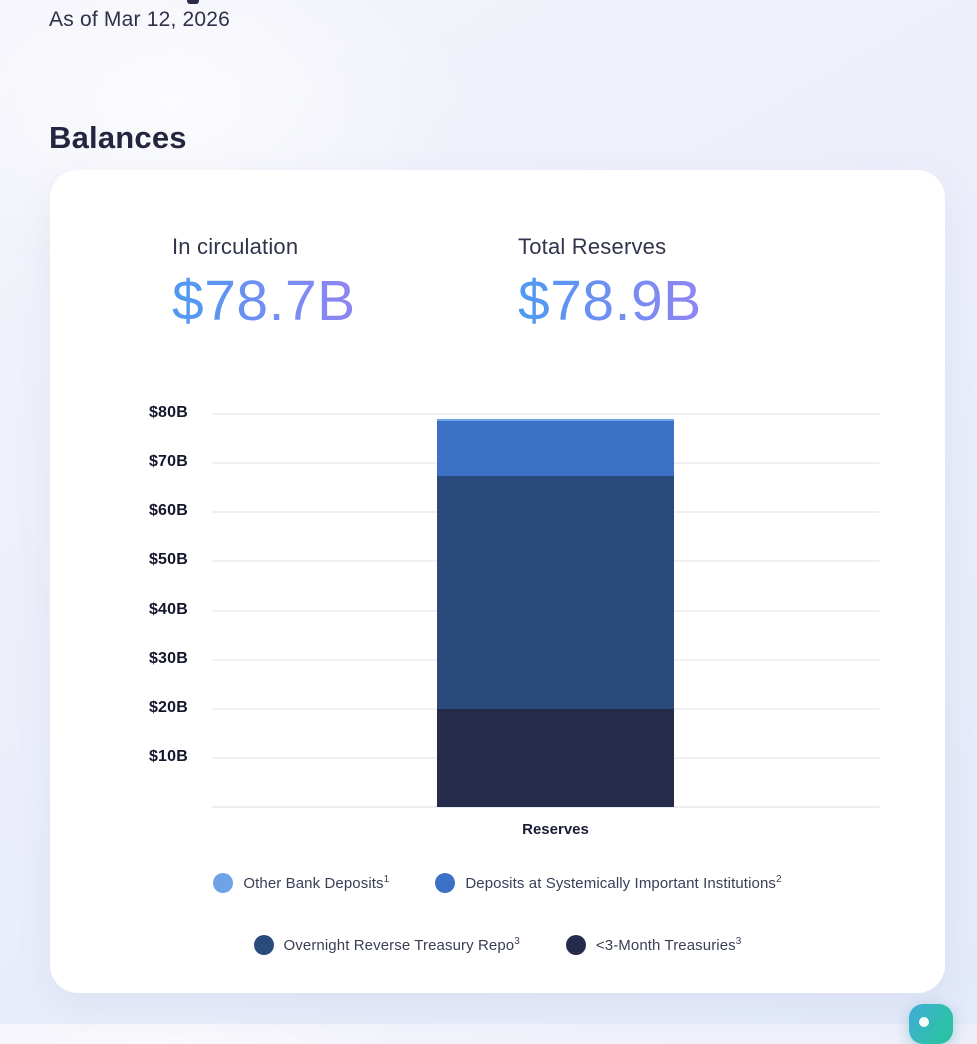 The image size is (977, 1044). I want to click on legend-item: Overnight Reverse Treasury Repo3, so click(386, 945).